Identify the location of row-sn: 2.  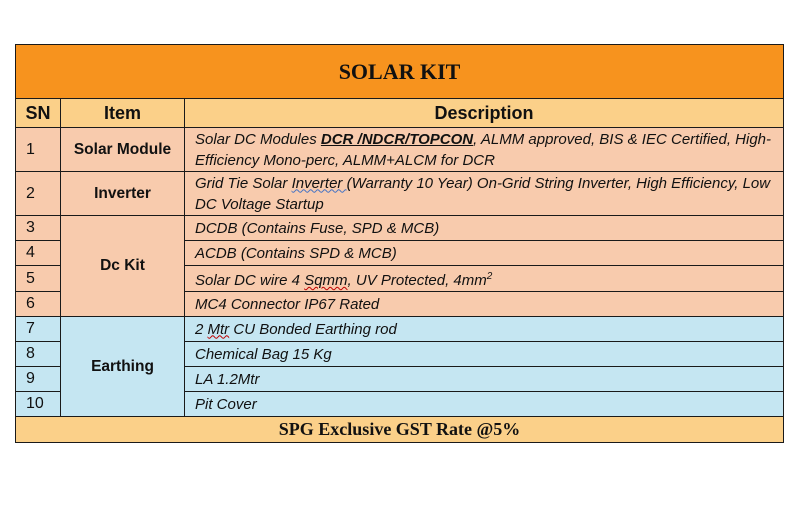
(38, 193).